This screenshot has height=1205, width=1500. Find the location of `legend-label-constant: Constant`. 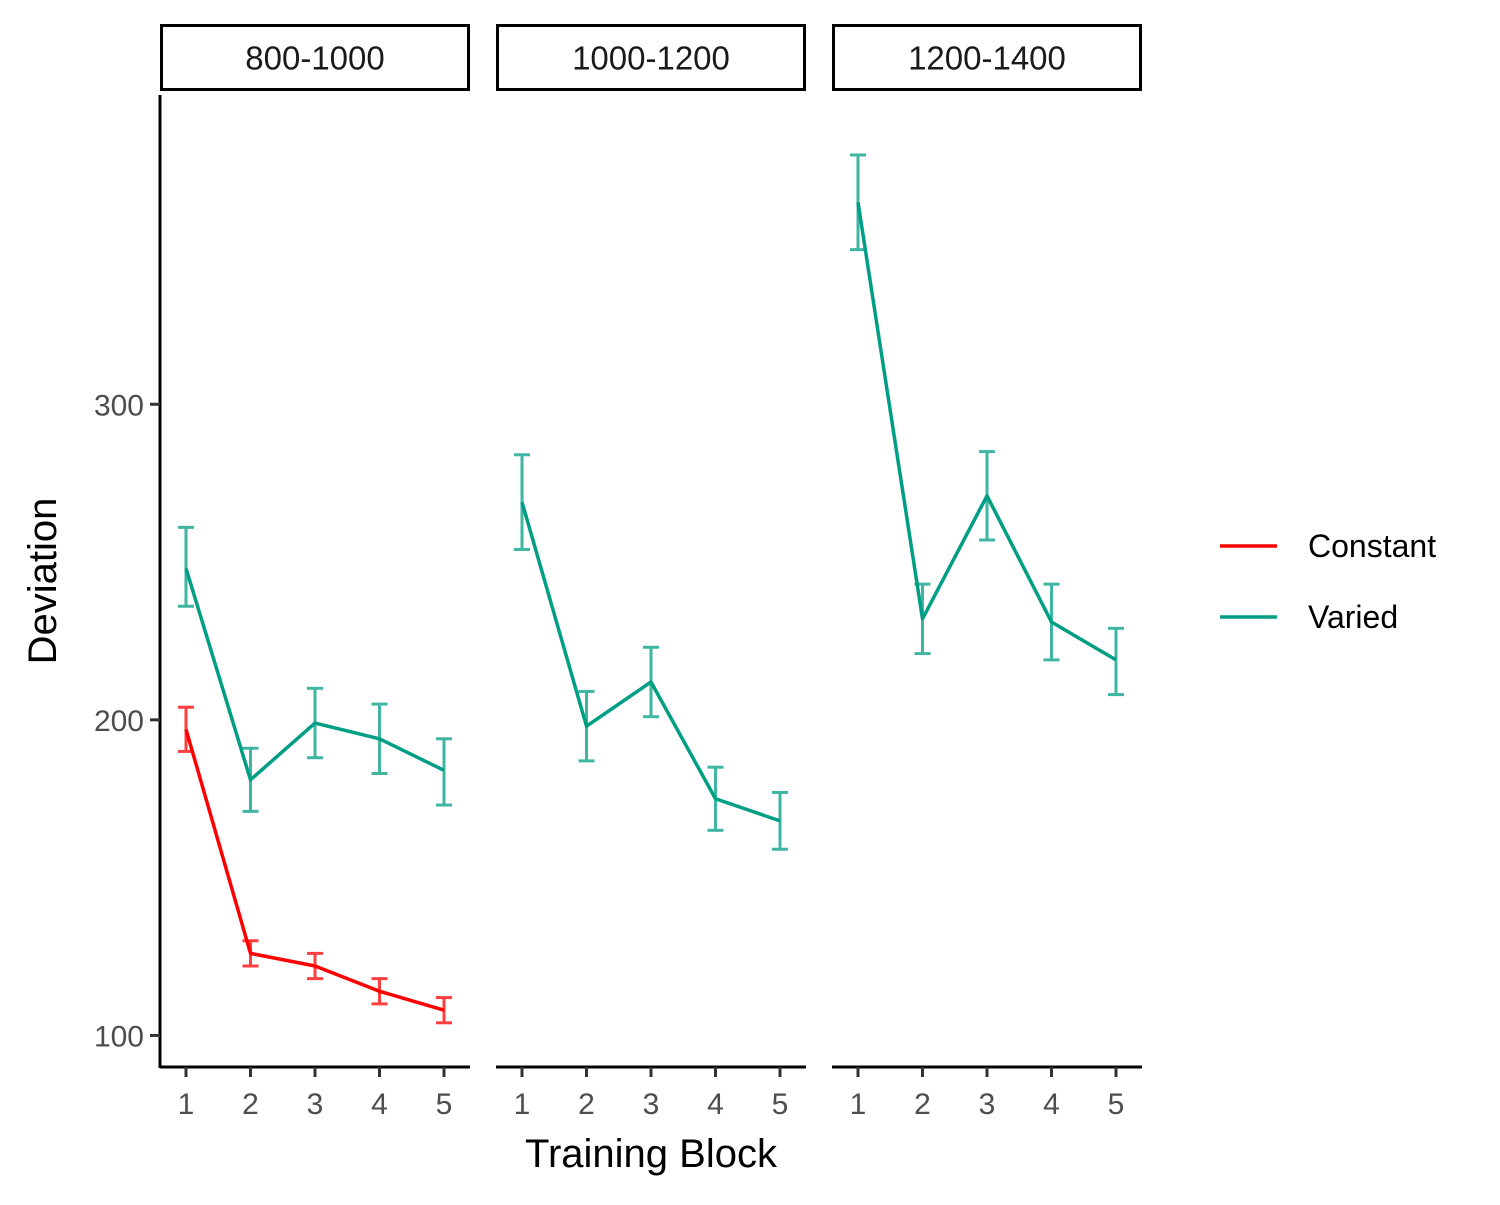

legend-label-constant: Constant is located at coordinates (1372, 546).